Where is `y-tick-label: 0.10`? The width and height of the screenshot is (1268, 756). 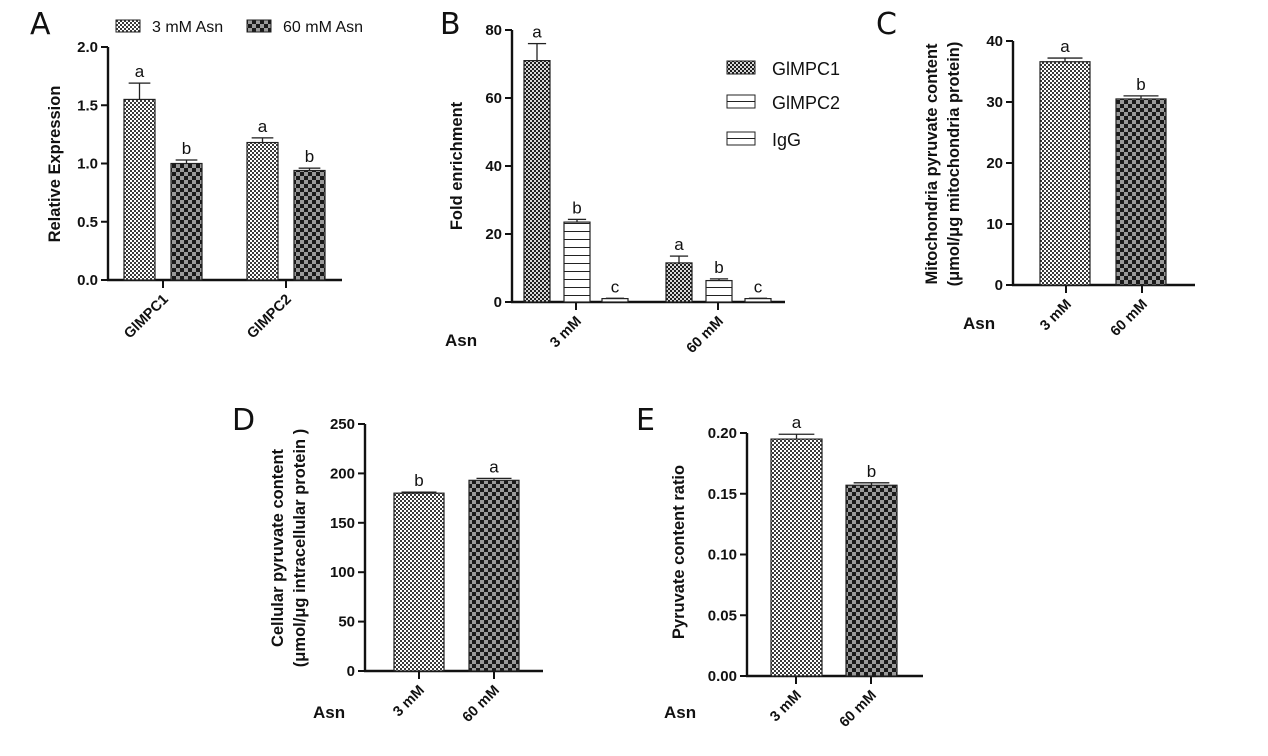
y-tick-label: 0.10 is located at coordinates (722, 555).